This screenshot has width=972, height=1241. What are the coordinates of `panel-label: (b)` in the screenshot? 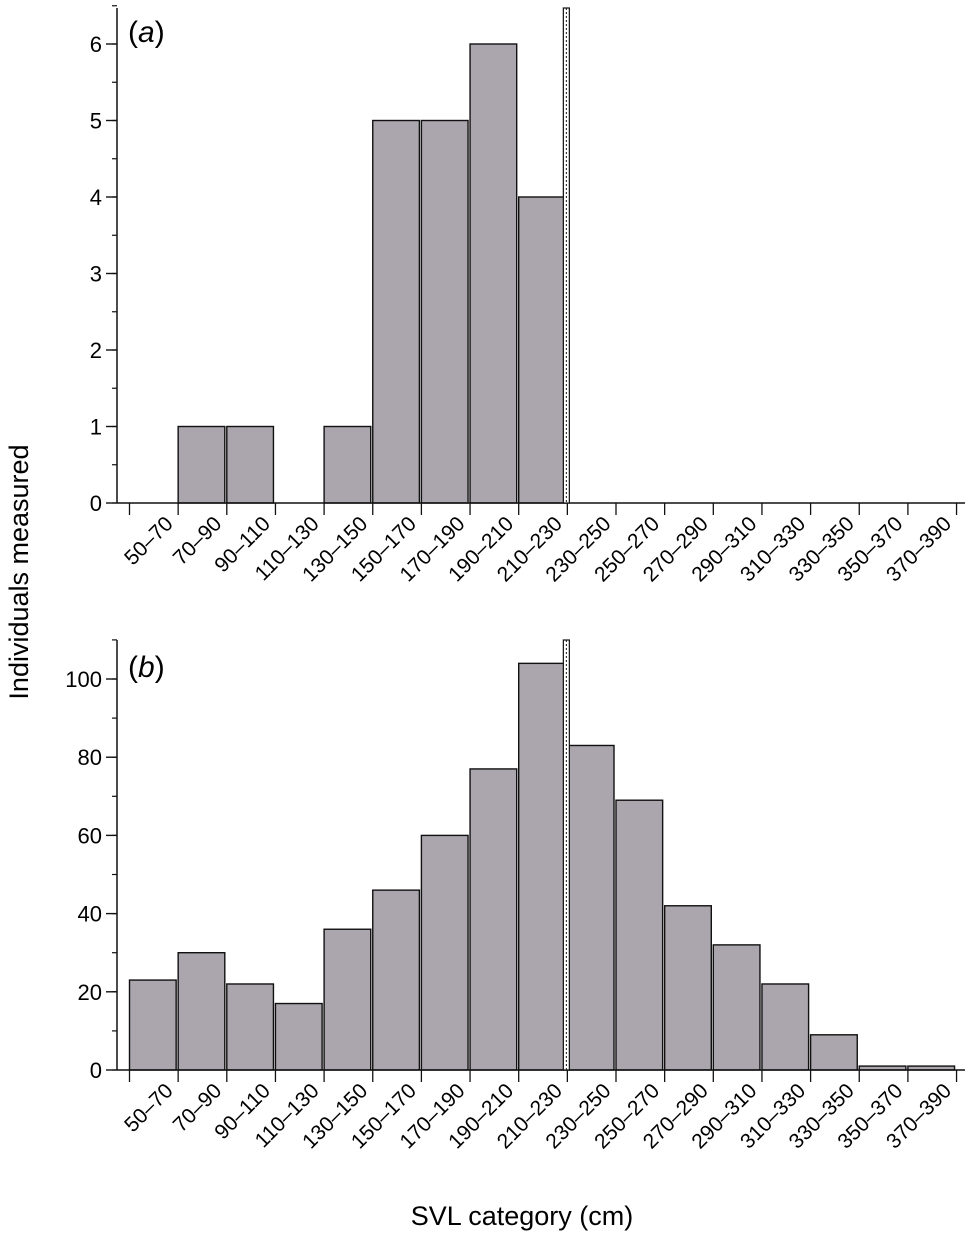 It's located at (146, 667).